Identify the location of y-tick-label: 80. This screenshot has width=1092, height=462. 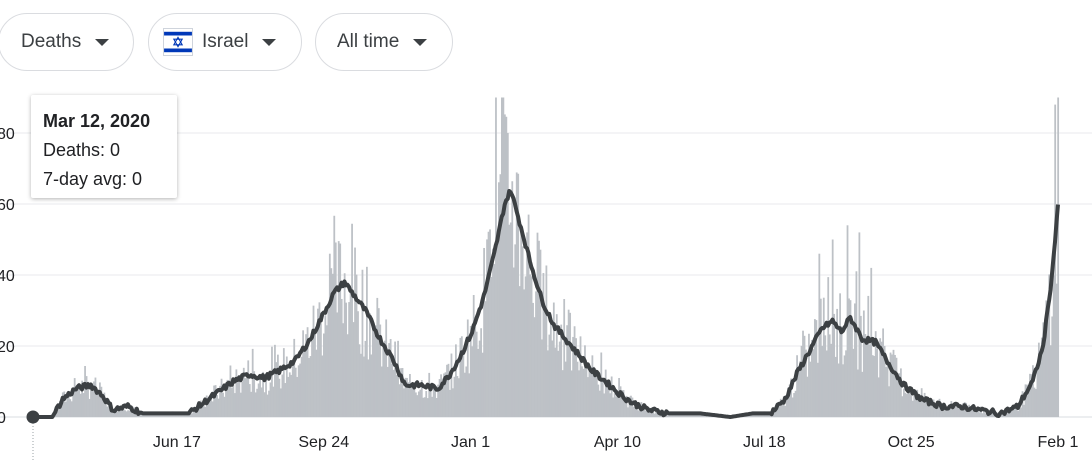
(7, 134).